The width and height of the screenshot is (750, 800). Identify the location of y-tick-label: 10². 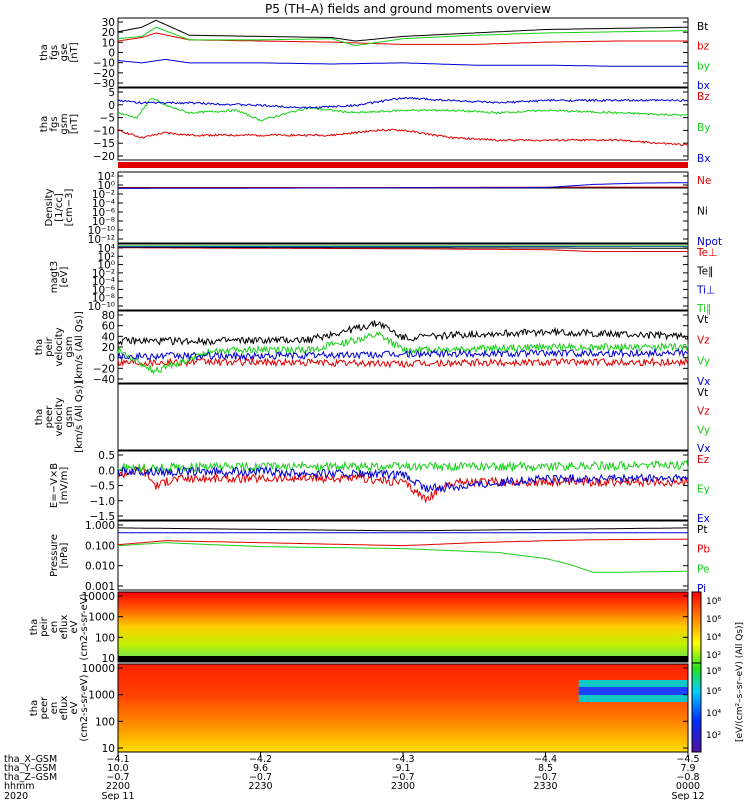
(106, 177).